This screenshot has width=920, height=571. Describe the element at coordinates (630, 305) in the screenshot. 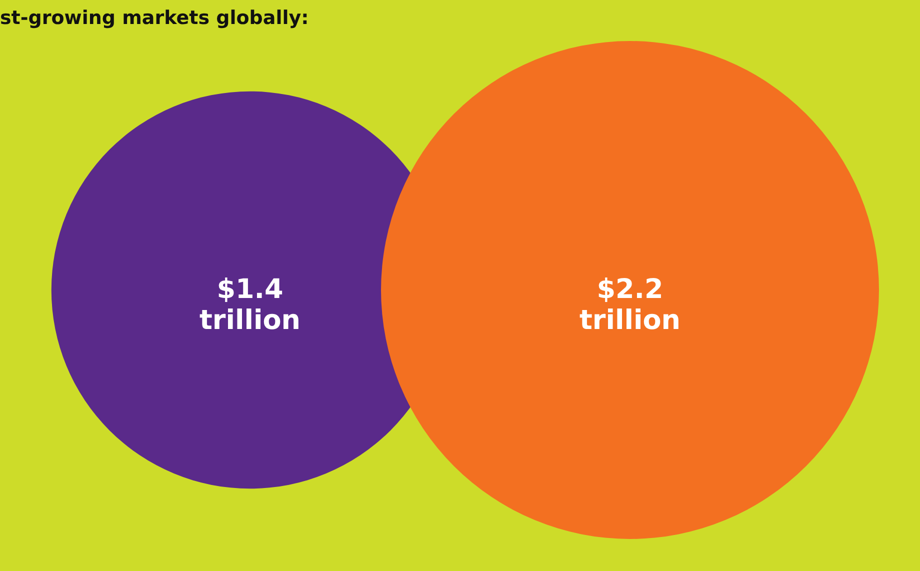

I see `data-label: $2.2 trillion` at that location.